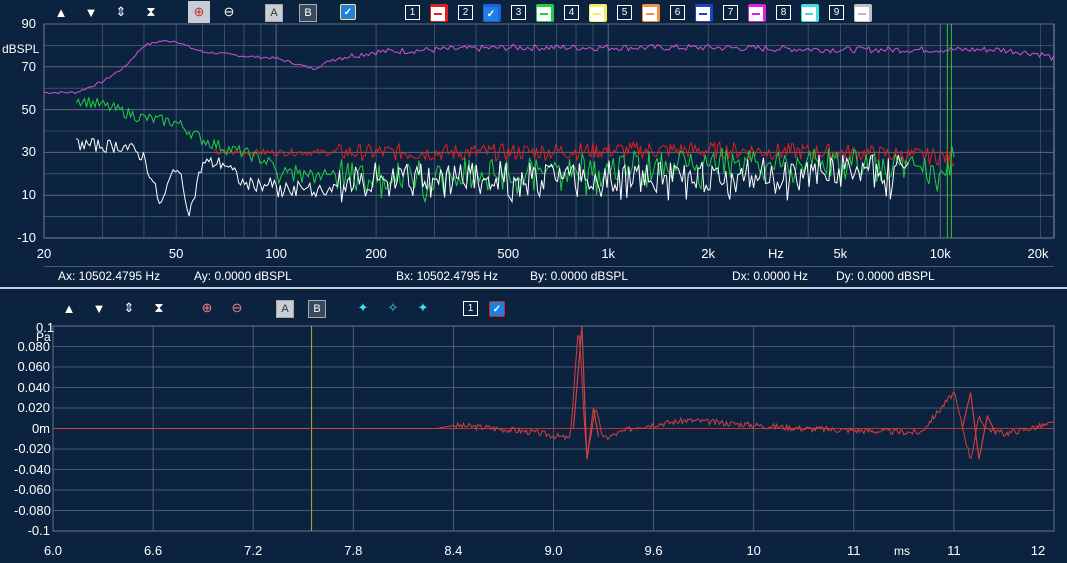  Describe the element at coordinates (276, 253) in the screenshot. I see `freq-x-tick: 100` at that location.